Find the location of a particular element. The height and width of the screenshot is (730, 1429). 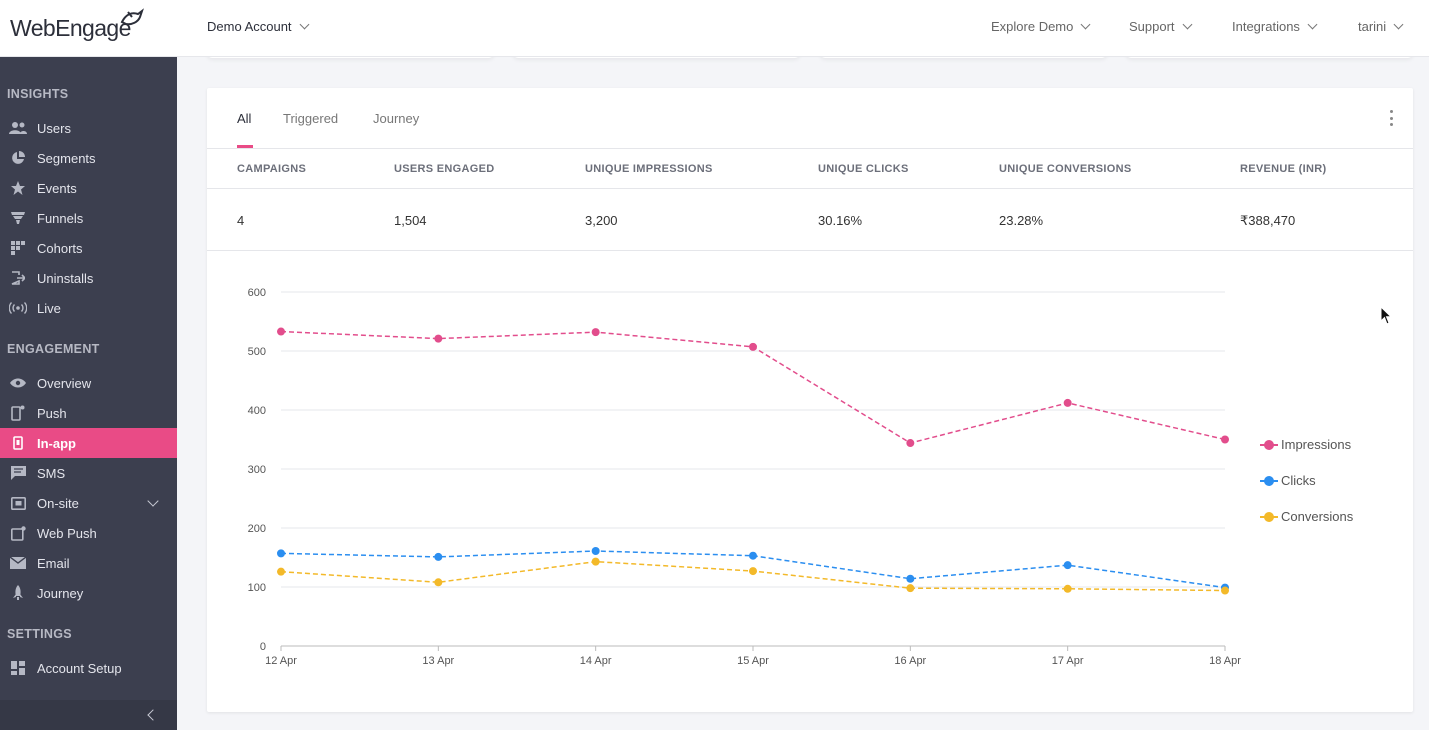

funnel-icon is located at coordinates (18, 218).